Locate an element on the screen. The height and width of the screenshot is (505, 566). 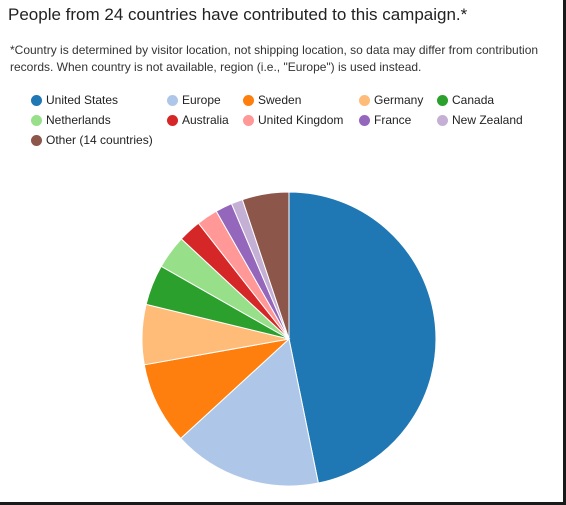
legend-label: Other (14 countries) is located at coordinates (99, 140).